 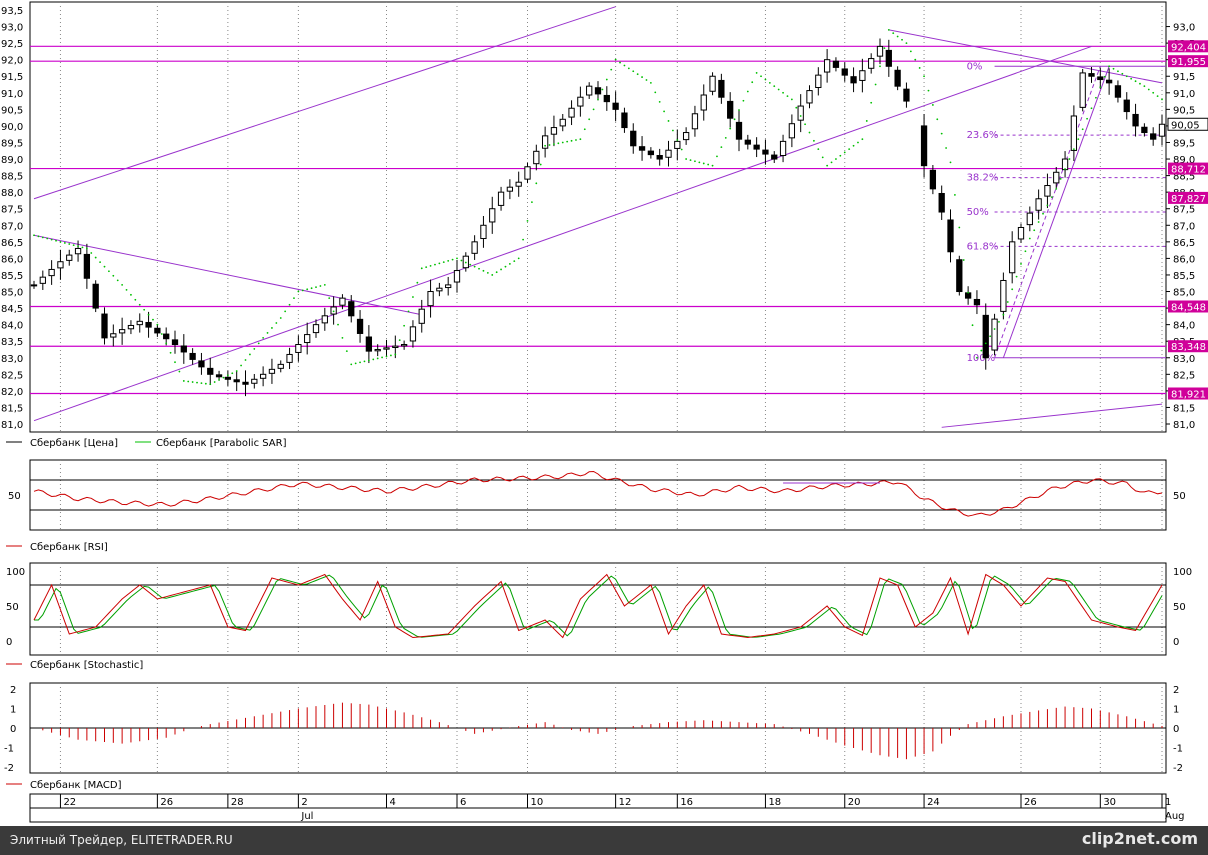 I want to click on last-price-label: 90,05, so click(x=1185, y=125).